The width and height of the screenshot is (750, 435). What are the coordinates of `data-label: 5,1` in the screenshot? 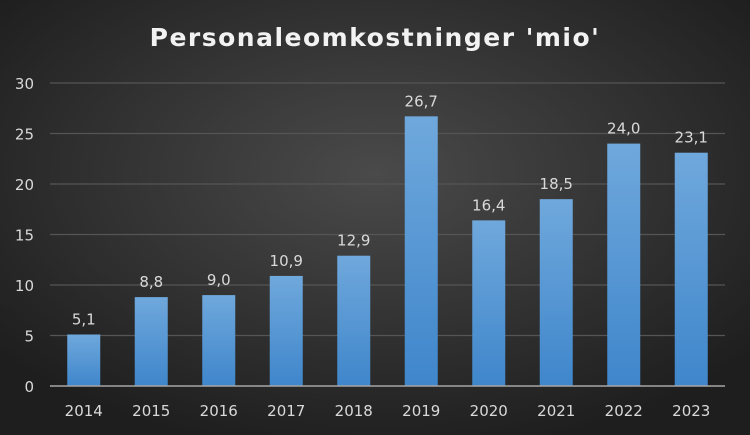 It's located at (84, 319).